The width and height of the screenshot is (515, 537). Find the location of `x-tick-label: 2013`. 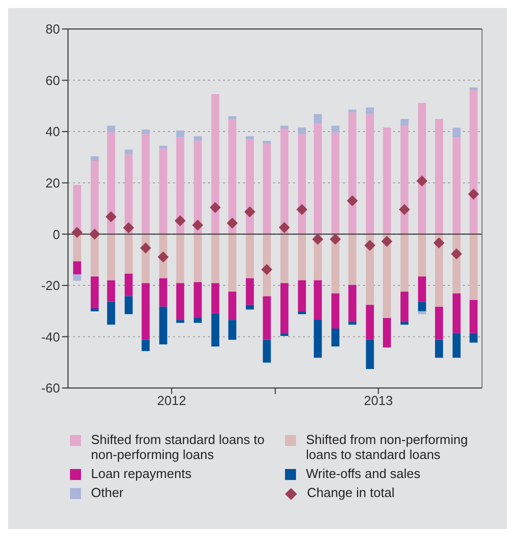

x-tick-label: 2013 is located at coordinates (378, 400).